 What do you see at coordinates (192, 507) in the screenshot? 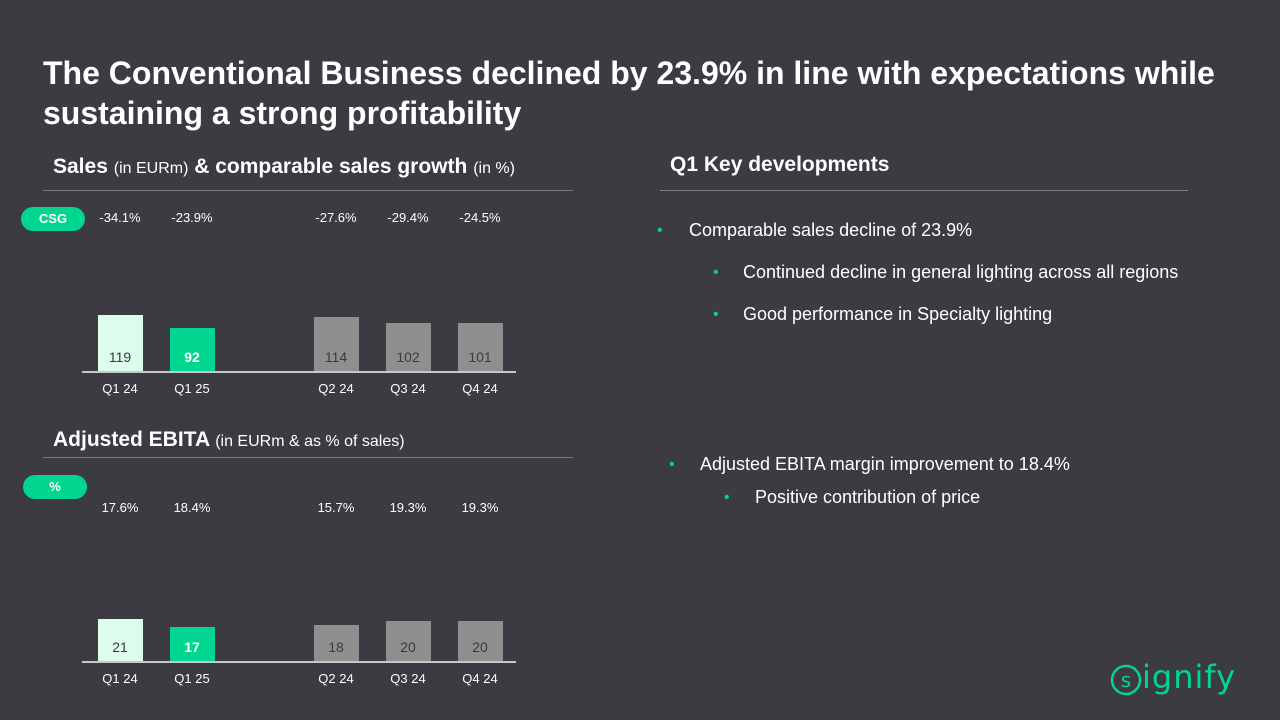
I see `ebita-pct-label: 18.4%` at bounding box center [192, 507].